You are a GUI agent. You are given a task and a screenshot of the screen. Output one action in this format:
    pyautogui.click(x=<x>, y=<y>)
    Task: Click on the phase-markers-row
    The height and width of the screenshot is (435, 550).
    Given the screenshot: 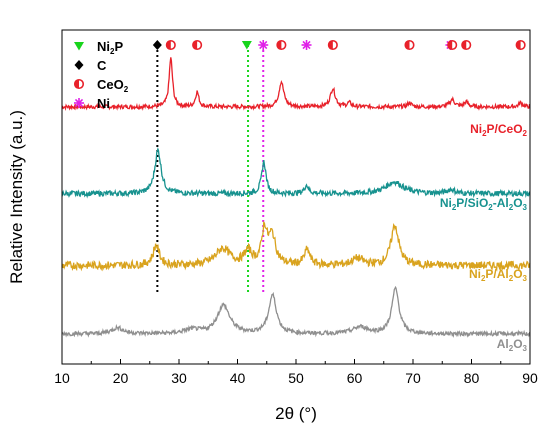 What is the action you would take?
    pyautogui.click(x=339, y=45)
    